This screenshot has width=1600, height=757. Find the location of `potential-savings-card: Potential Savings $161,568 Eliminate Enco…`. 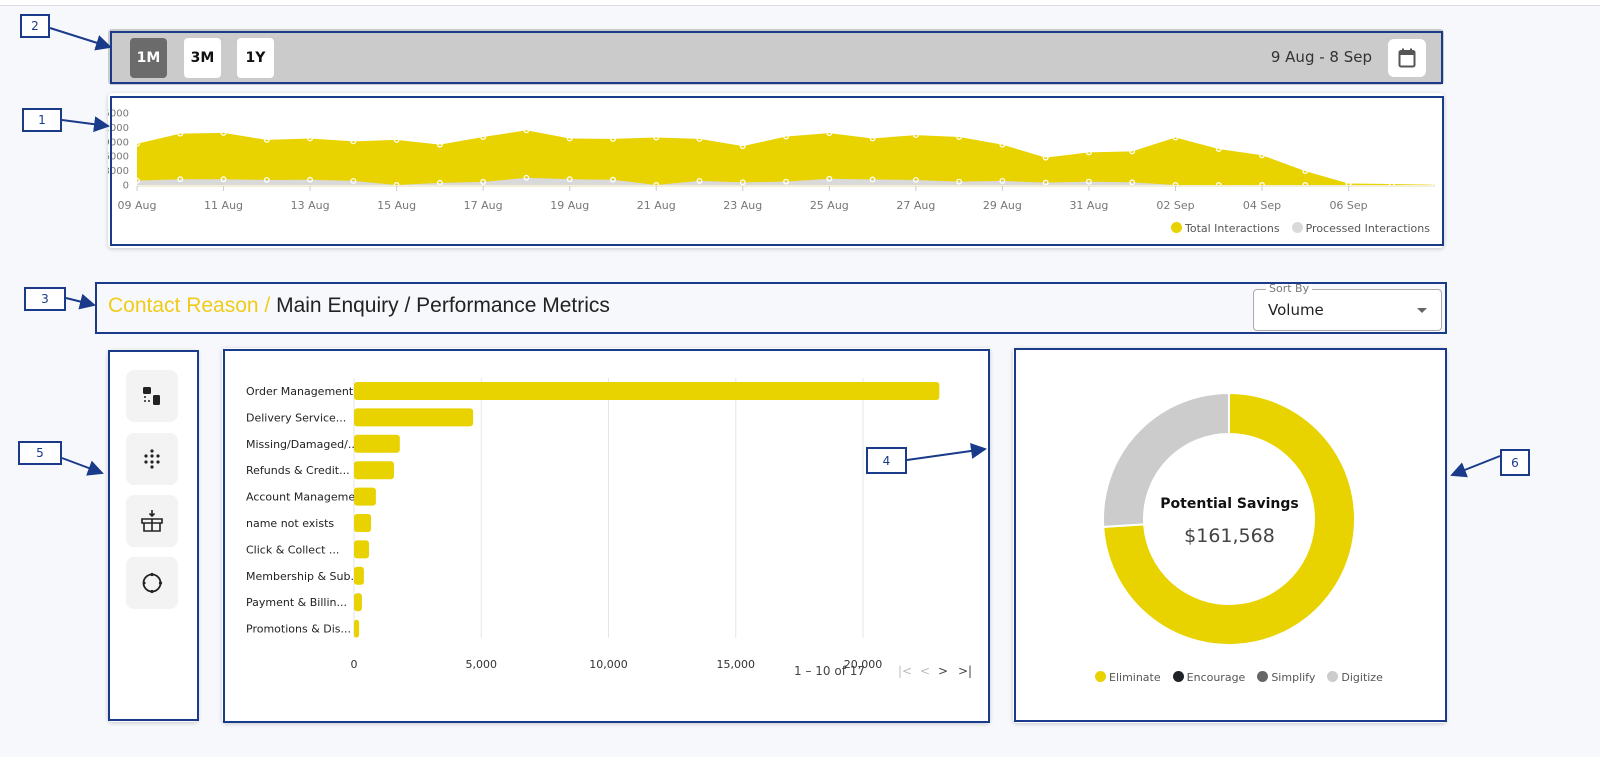

potential-savings-card: Potential Savings $161,568 Eliminate Enco… is located at coordinates (1229, 535).